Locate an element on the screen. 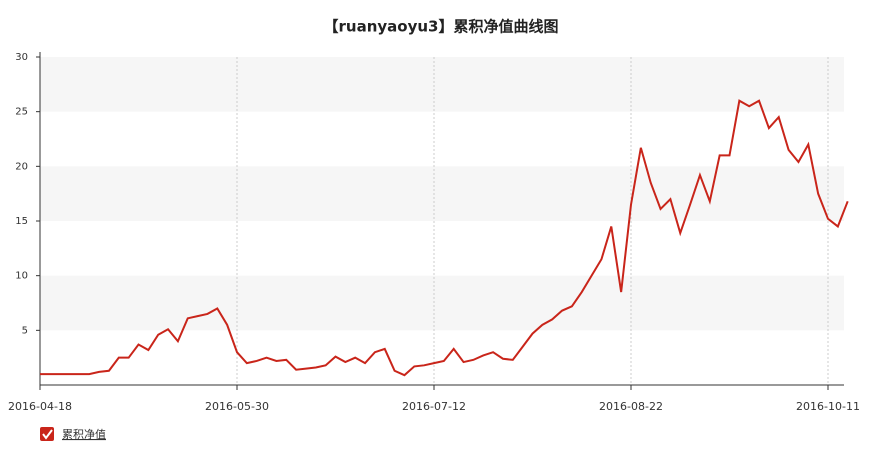  y-tick-label: 25 is located at coordinates (21, 112).